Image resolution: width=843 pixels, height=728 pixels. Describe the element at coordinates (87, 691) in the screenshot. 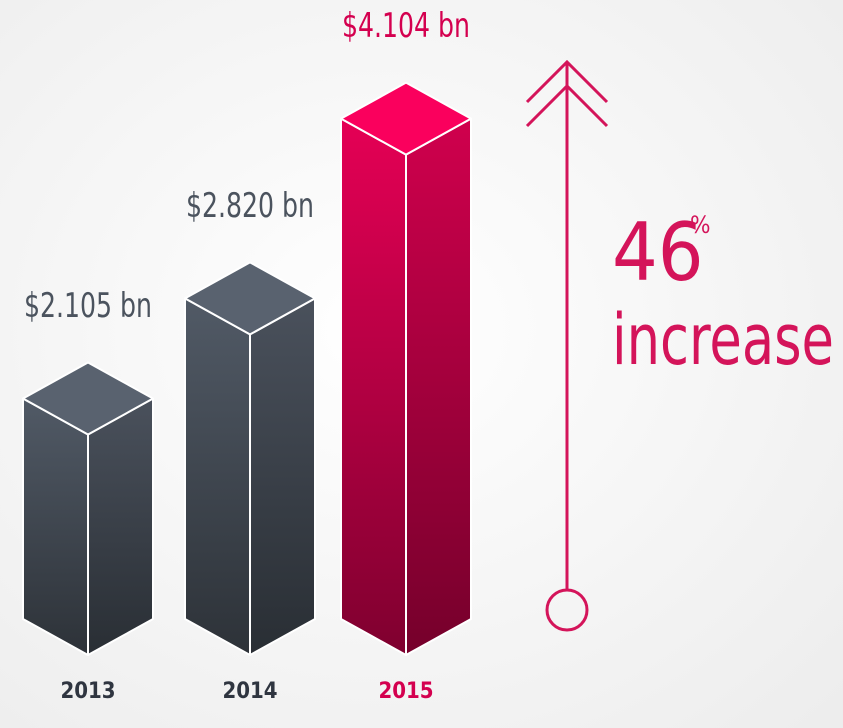

I see `x-tick-label: 2013` at that location.